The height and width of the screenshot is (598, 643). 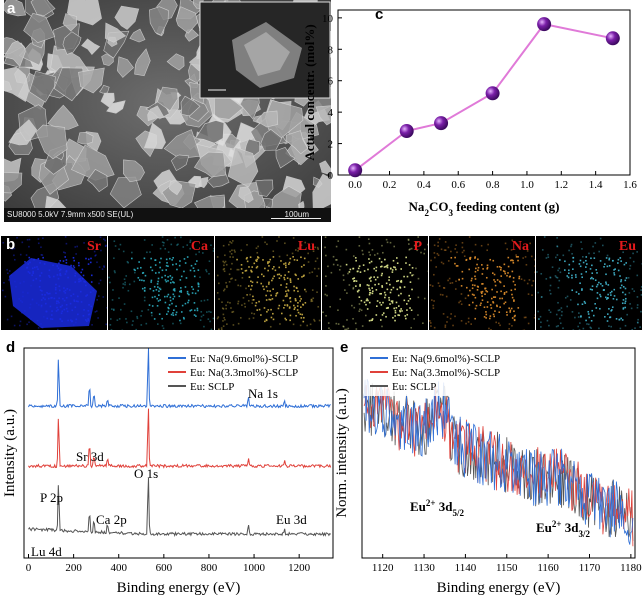 I want to click on eds-map-texture, so click(x=375, y=283).